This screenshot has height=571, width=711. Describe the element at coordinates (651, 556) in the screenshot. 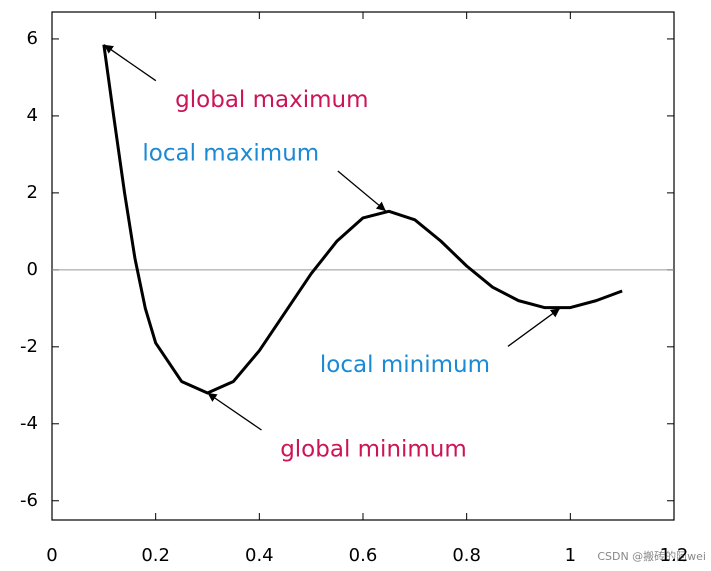

I see `watermark: CSDN @搬砖的阿wei` at that location.